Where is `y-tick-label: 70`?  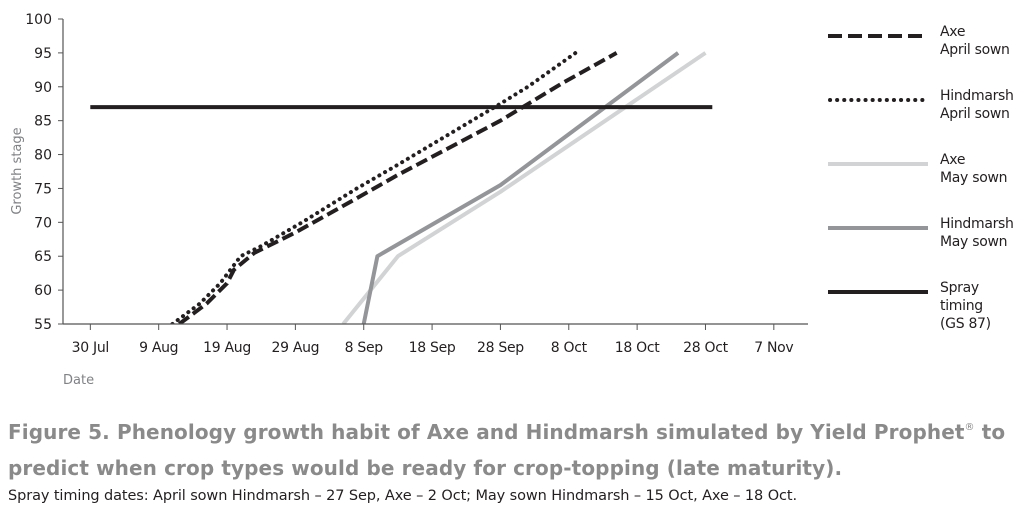 y-tick-label: 70 is located at coordinates (43, 223).